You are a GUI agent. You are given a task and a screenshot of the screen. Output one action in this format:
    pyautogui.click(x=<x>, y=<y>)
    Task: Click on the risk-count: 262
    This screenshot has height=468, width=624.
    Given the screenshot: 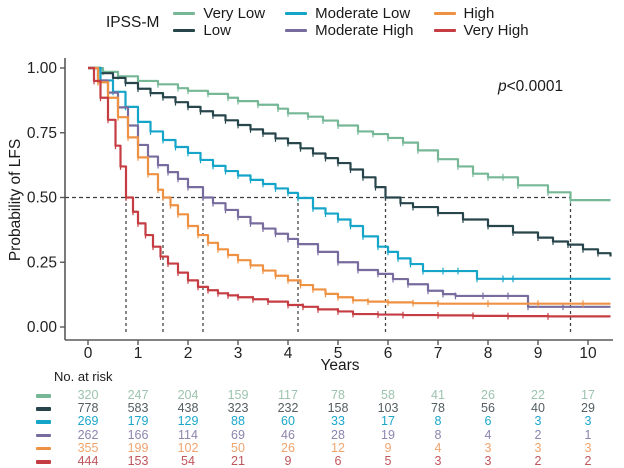 What is the action you would take?
    pyautogui.click(x=88, y=434)
    